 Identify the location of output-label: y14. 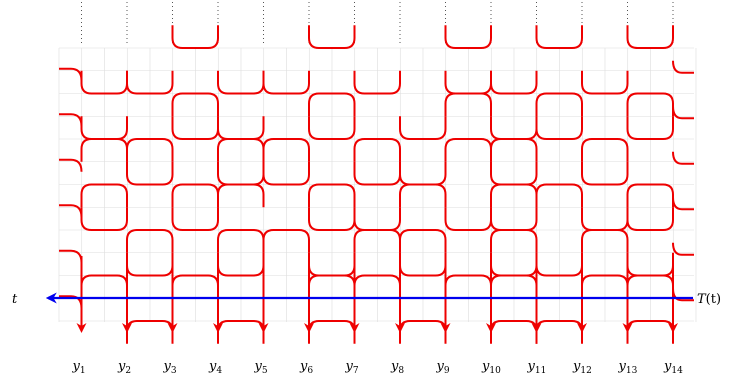
(673, 367).